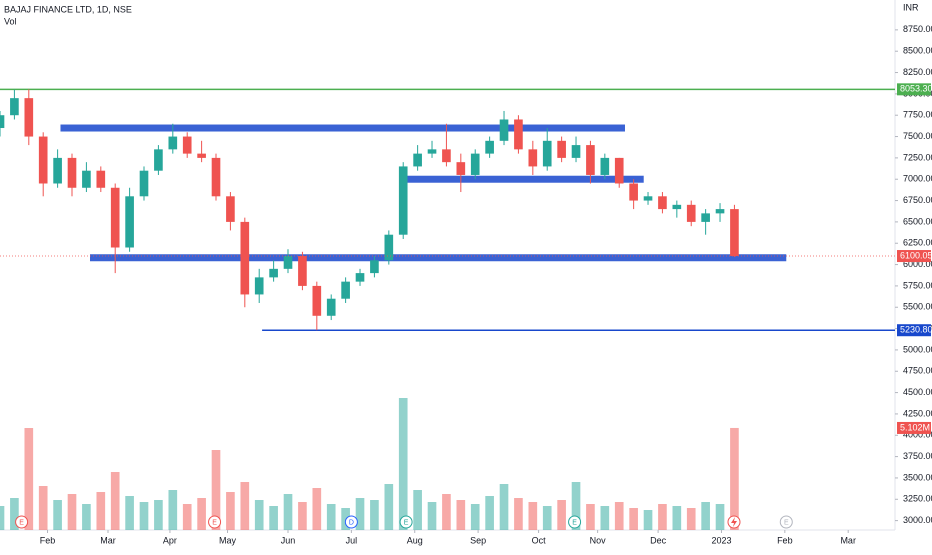 The width and height of the screenshot is (932, 555). I want to click on y-tick-label: 7250.00, so click(917, 157).